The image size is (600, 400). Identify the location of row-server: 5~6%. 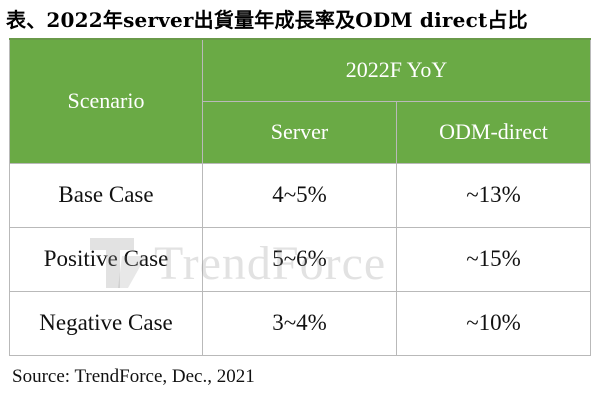
(299, 259).